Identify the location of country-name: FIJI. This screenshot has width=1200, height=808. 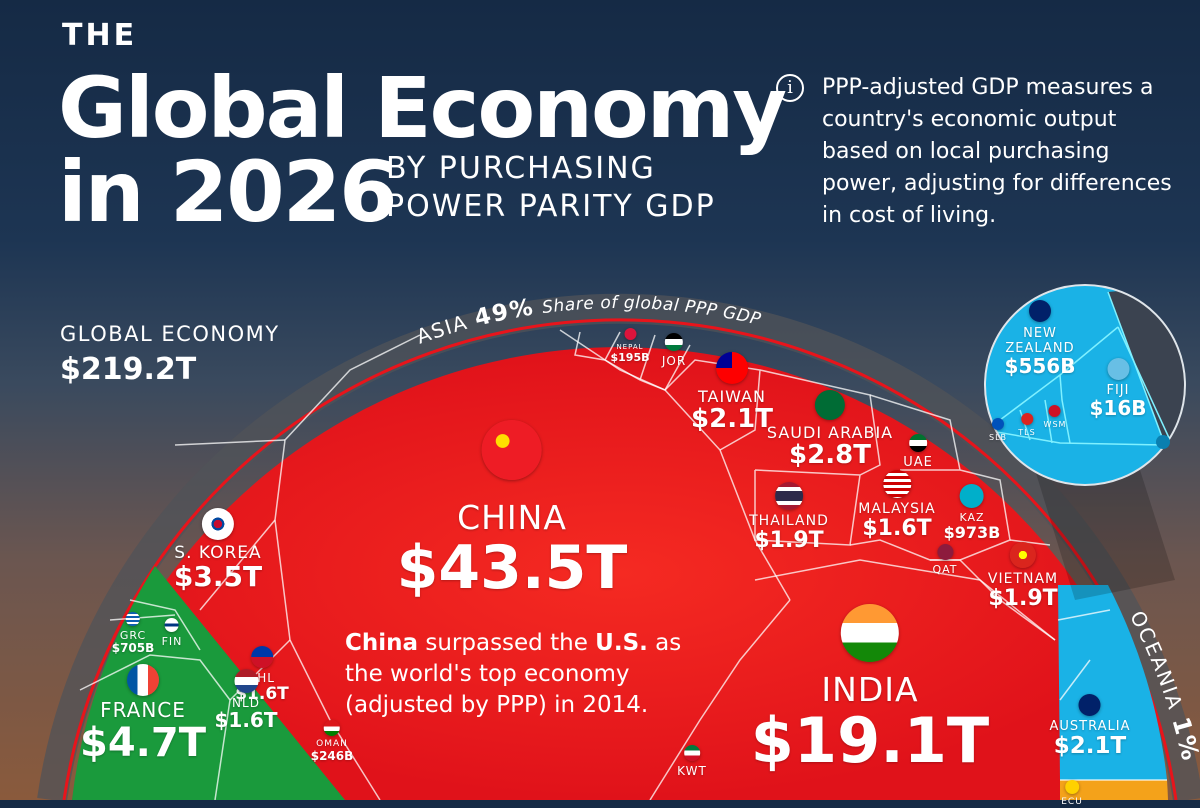
(1118, 390).